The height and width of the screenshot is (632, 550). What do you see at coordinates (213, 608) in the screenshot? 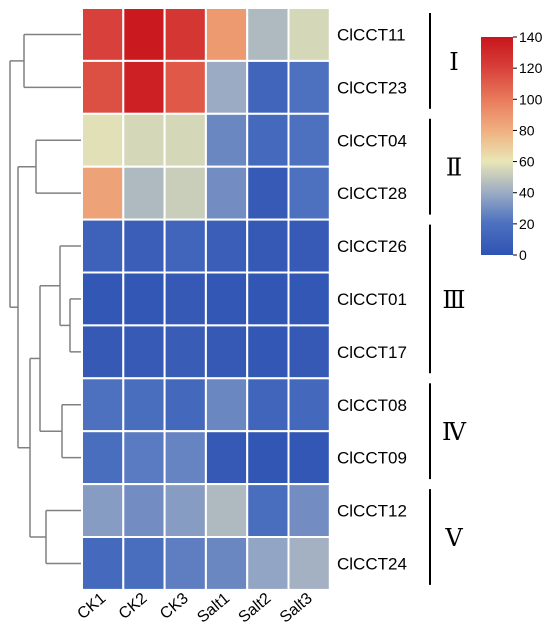
I see `column-label: Salt1` at bounding box center [213, 608].